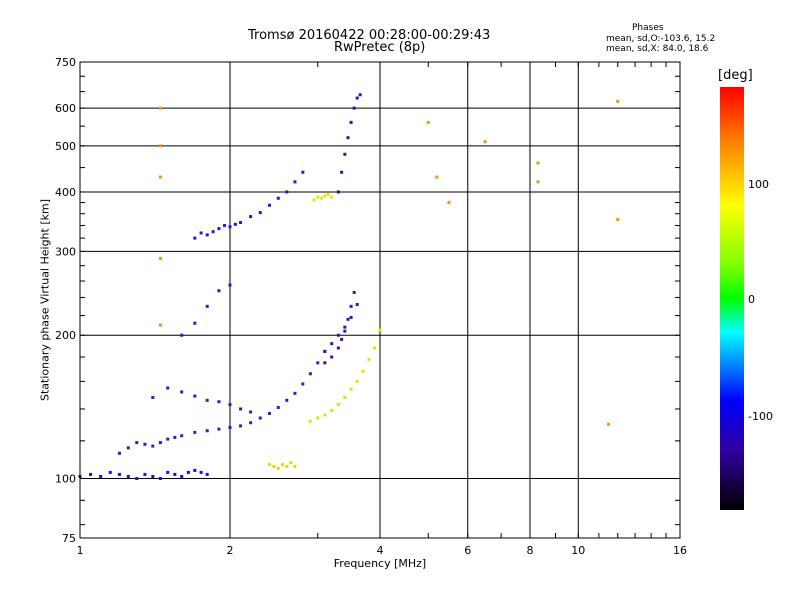  I want to click on y-tick-label: 100, so click(65, 479).